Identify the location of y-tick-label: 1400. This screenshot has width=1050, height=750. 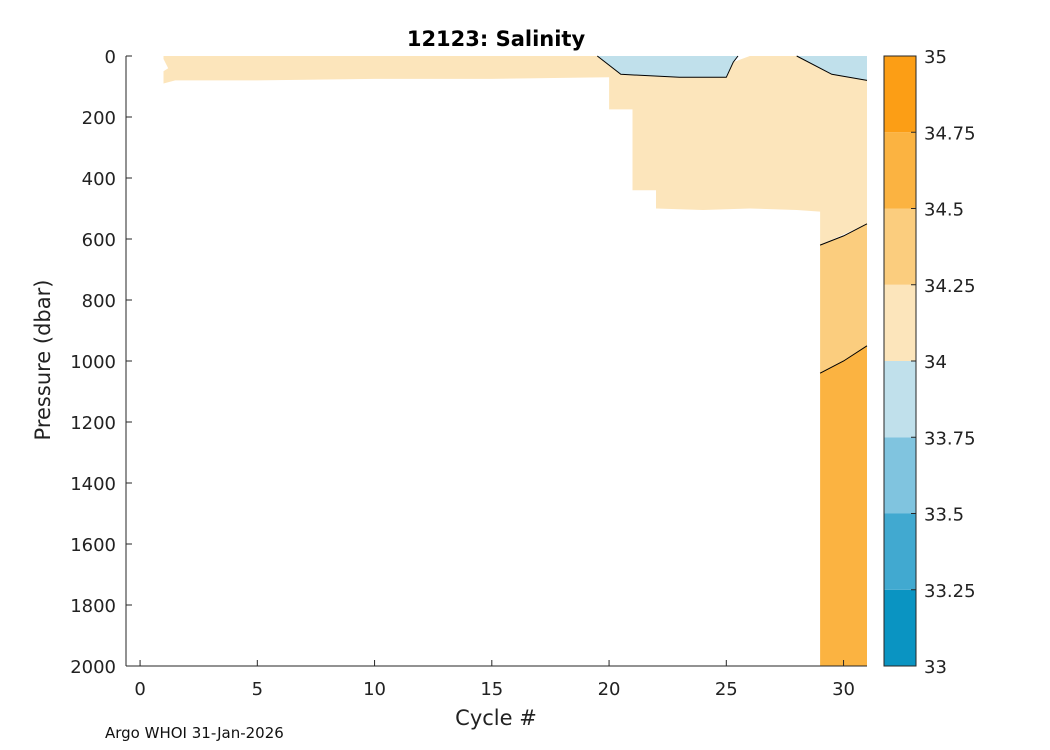
(93, 484).